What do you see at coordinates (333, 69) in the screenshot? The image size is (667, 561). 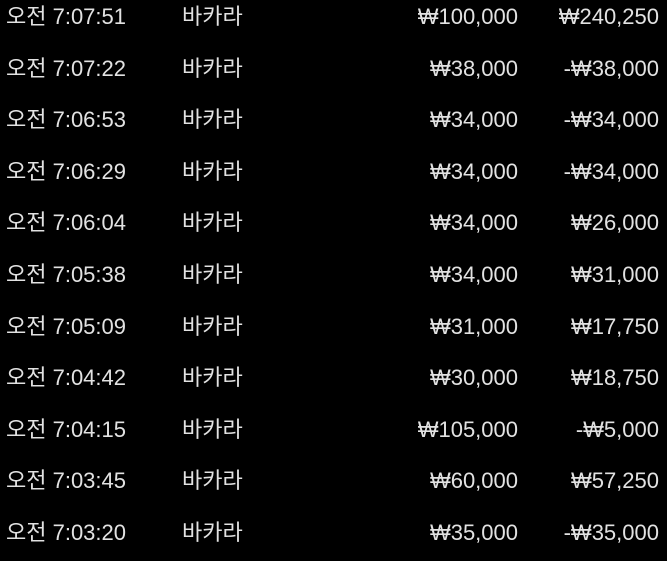 I see `bet-history-row: 오전 7:07:22 바카라 ₩38,000 -₩38,000` at bounding box center [333, 69].